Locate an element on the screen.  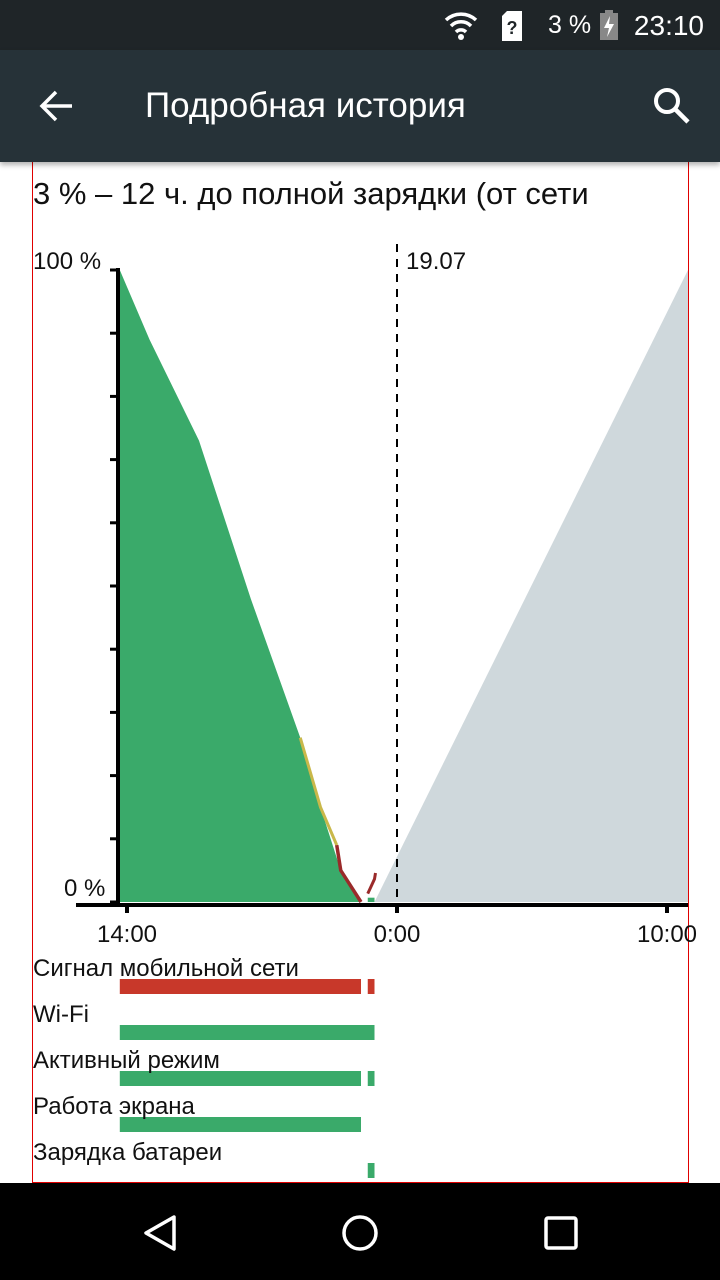
clock: 23:10 is located at coordinates (668, 25).